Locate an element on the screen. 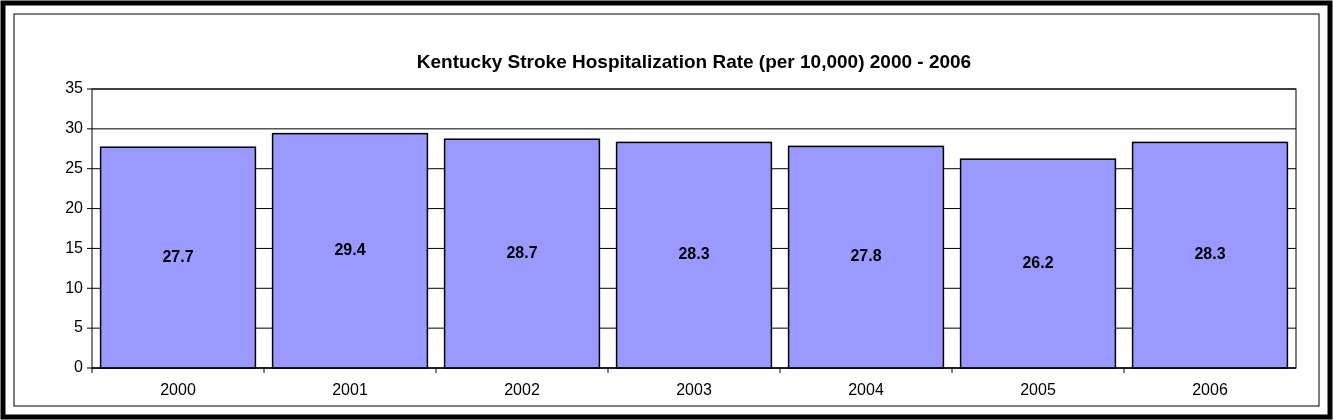  x-tick-label: 2006 is located at coordinates (1210, 389).